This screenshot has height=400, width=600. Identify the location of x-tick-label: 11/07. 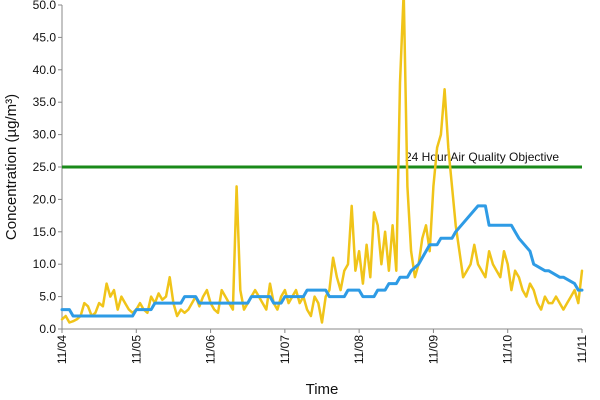
(285, 349).